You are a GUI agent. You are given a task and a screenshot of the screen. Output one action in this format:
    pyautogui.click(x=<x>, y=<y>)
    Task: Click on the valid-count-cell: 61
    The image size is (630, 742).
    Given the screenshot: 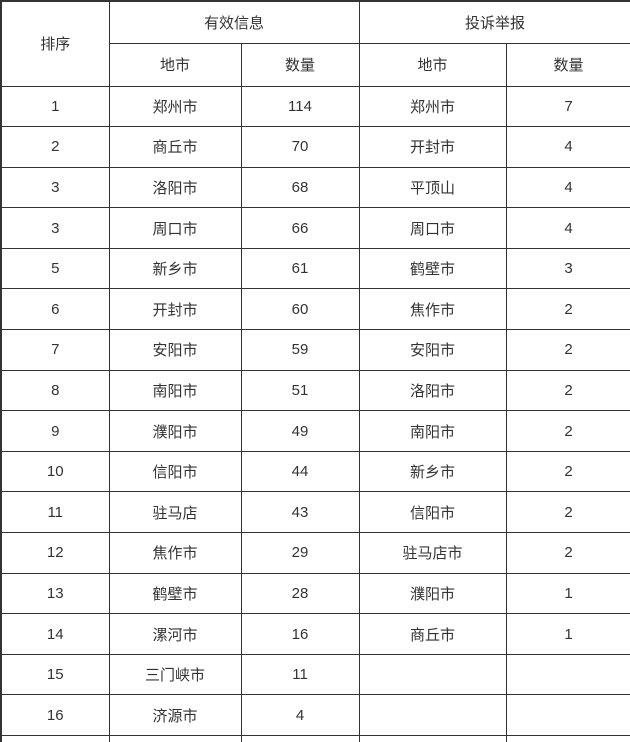 What is the action you would take?
    pyautogui.click(x=300, y=268)
    